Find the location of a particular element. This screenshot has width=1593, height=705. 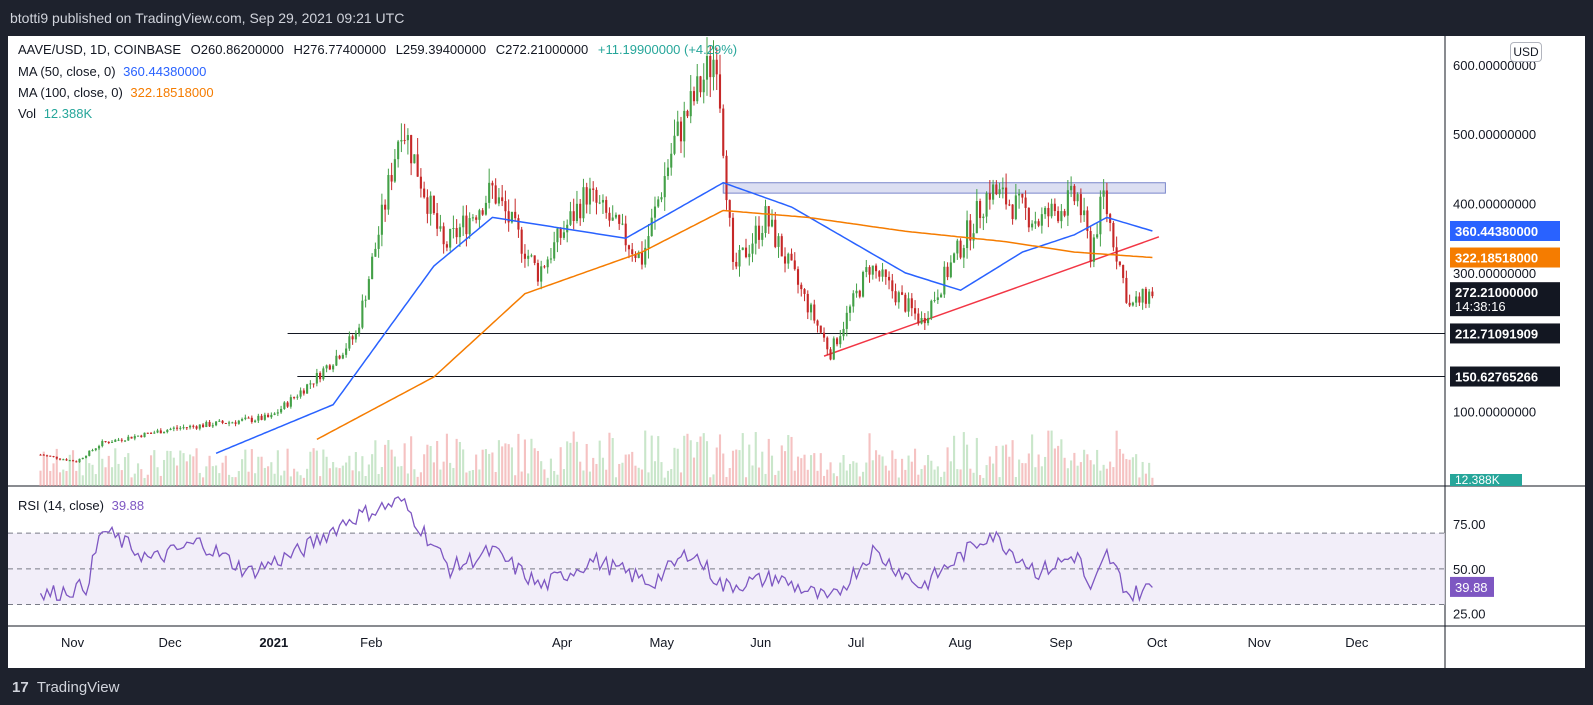

price-label-box is located at coordinates (1505, 299).